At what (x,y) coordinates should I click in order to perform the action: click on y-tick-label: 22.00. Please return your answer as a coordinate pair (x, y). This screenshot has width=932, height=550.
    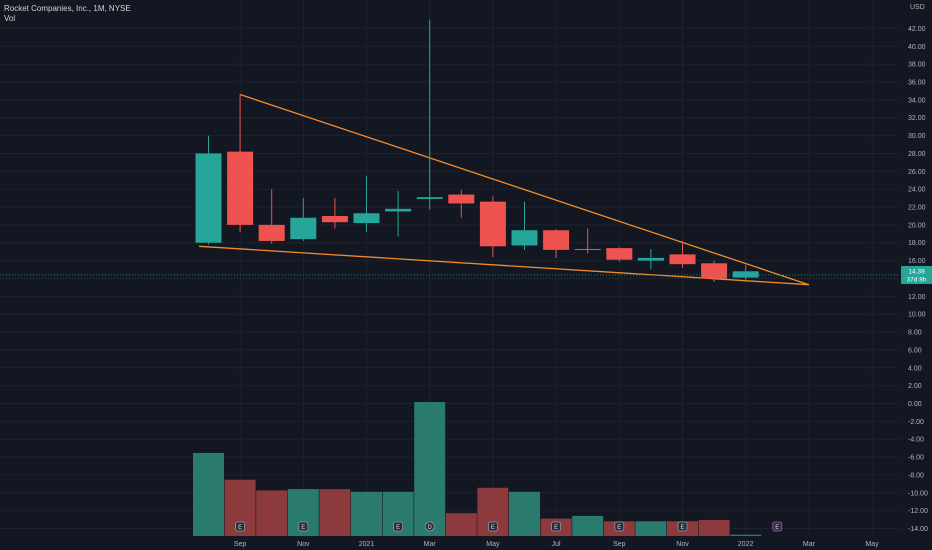
    Looking at the image, I should click on (917, 208).